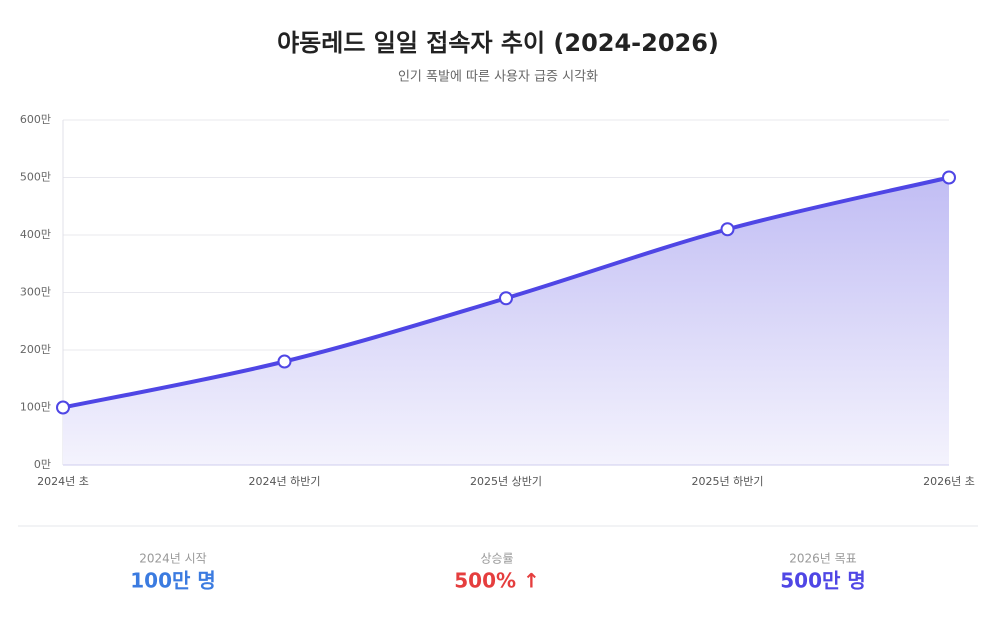 The height and width of the screenshot is (621, 1000). What do you see at coordinates (823, 581) in the screenshot?
I see `stat-value: 500만 명` at bounding box center [823, 581].